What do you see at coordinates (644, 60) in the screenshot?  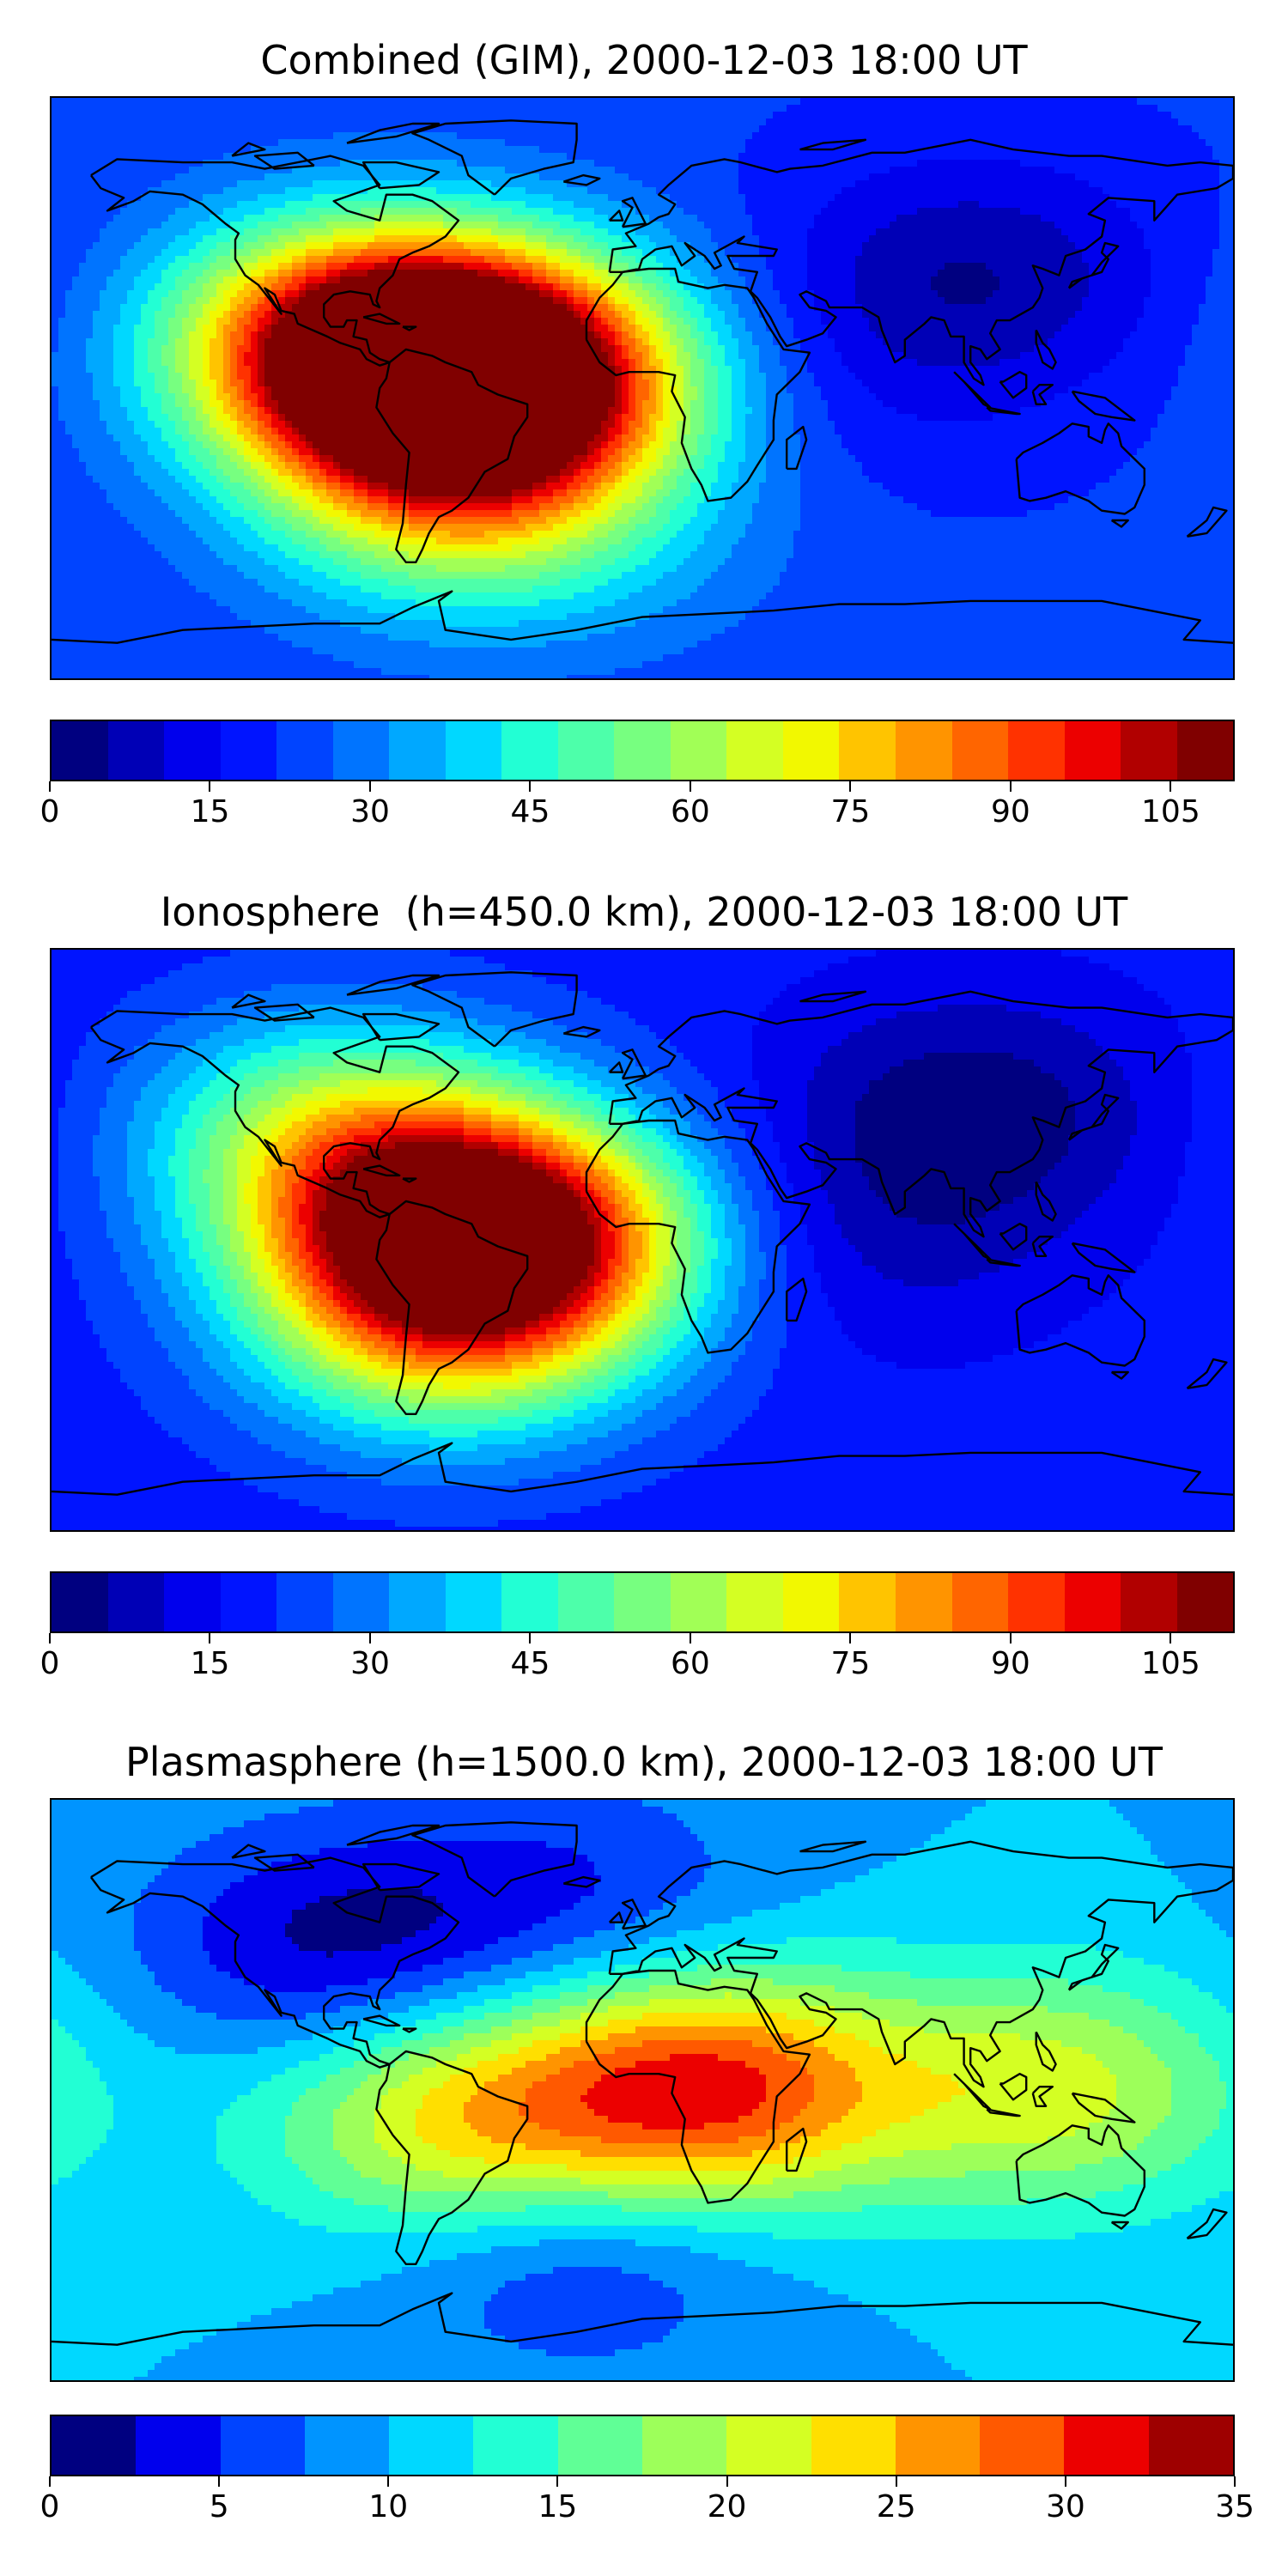 I see `chart-title-combined: Combined (GIM), 2000-12-03 18:00 UT` at bounding box center [644, 60].